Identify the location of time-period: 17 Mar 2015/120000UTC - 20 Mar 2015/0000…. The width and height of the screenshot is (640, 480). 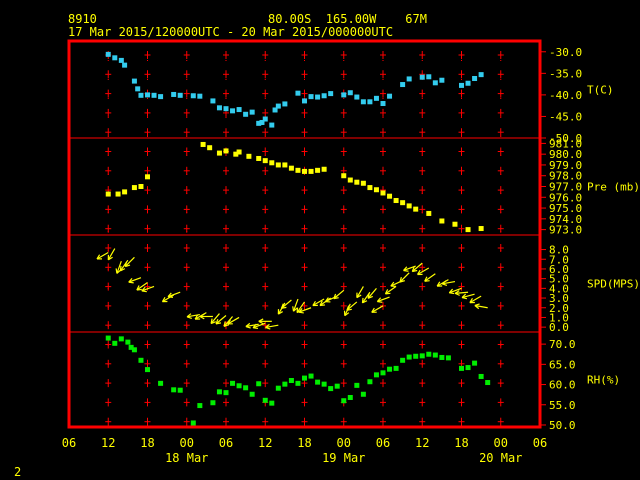
(231, 32).